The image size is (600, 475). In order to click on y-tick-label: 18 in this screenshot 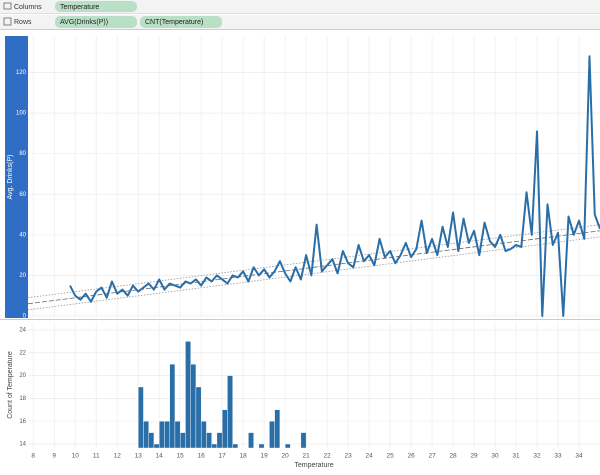, I will do `click(22, 399)`.